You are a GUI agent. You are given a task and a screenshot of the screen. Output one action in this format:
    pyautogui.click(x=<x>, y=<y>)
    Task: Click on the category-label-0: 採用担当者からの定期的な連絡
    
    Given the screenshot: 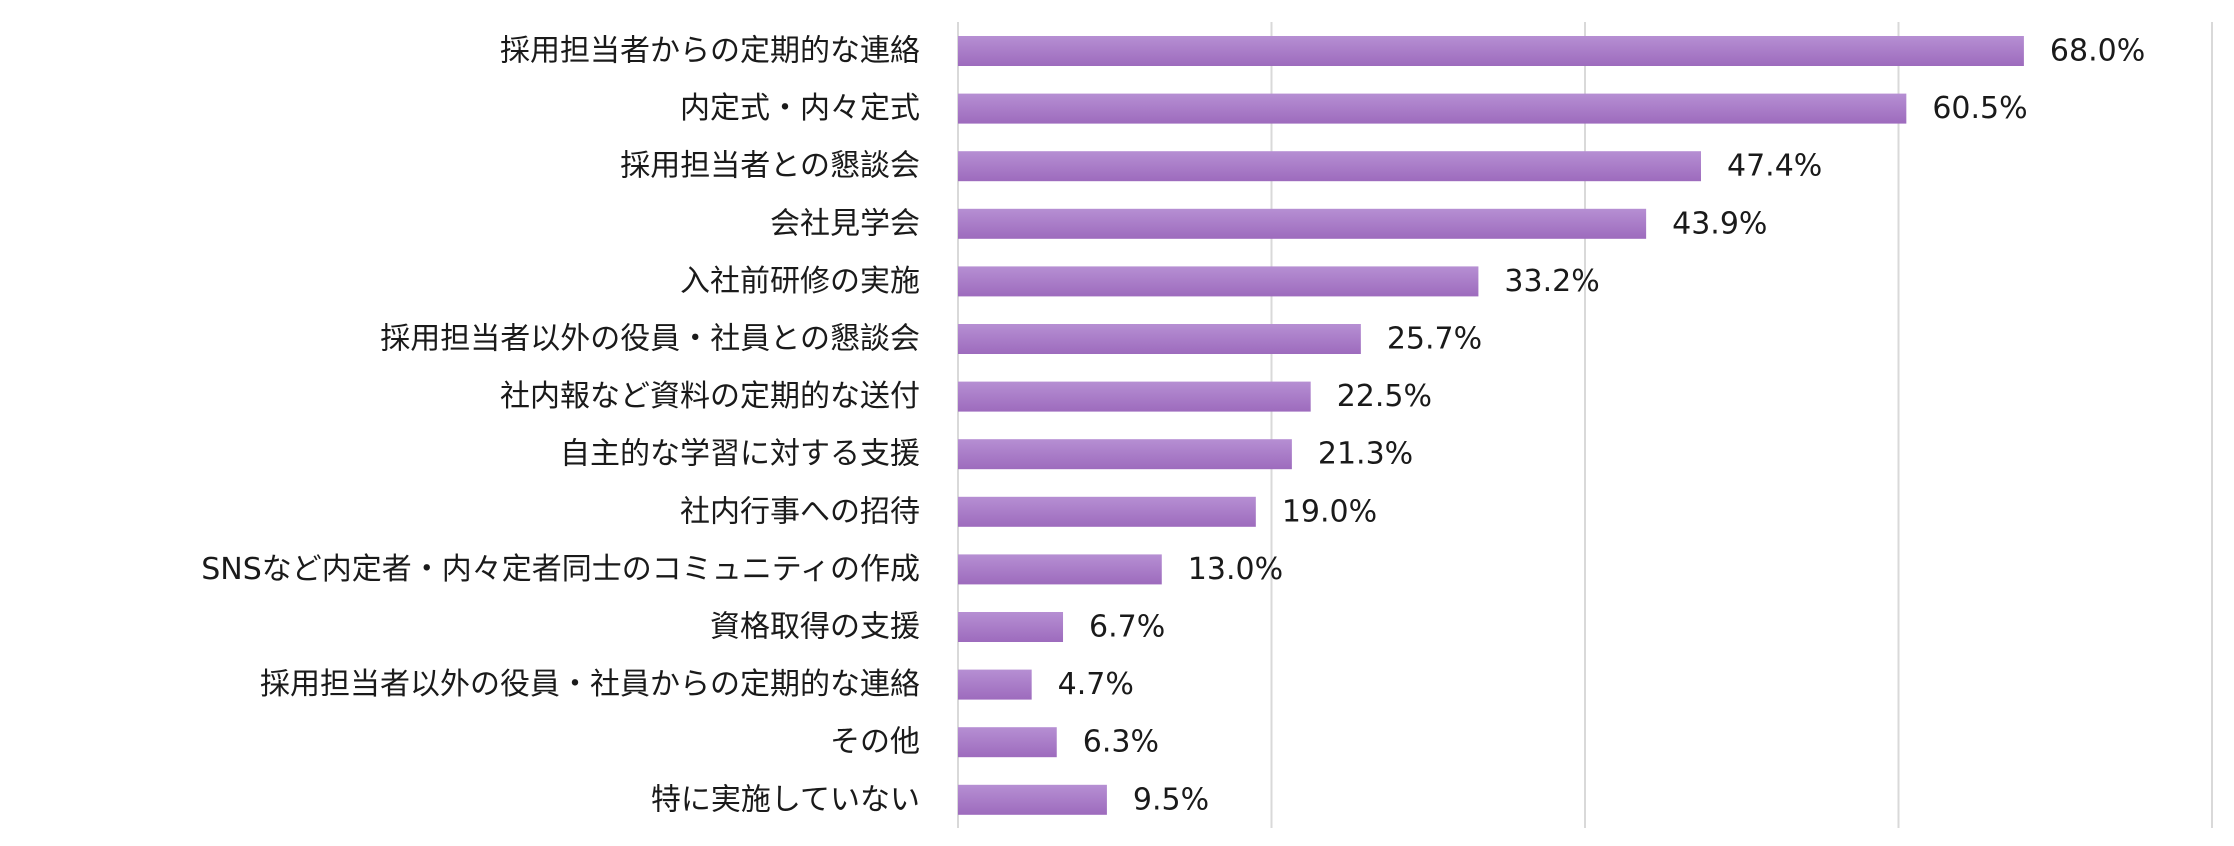 What is the action you would take?
    pyautogui.click(x=710, y=51)
    